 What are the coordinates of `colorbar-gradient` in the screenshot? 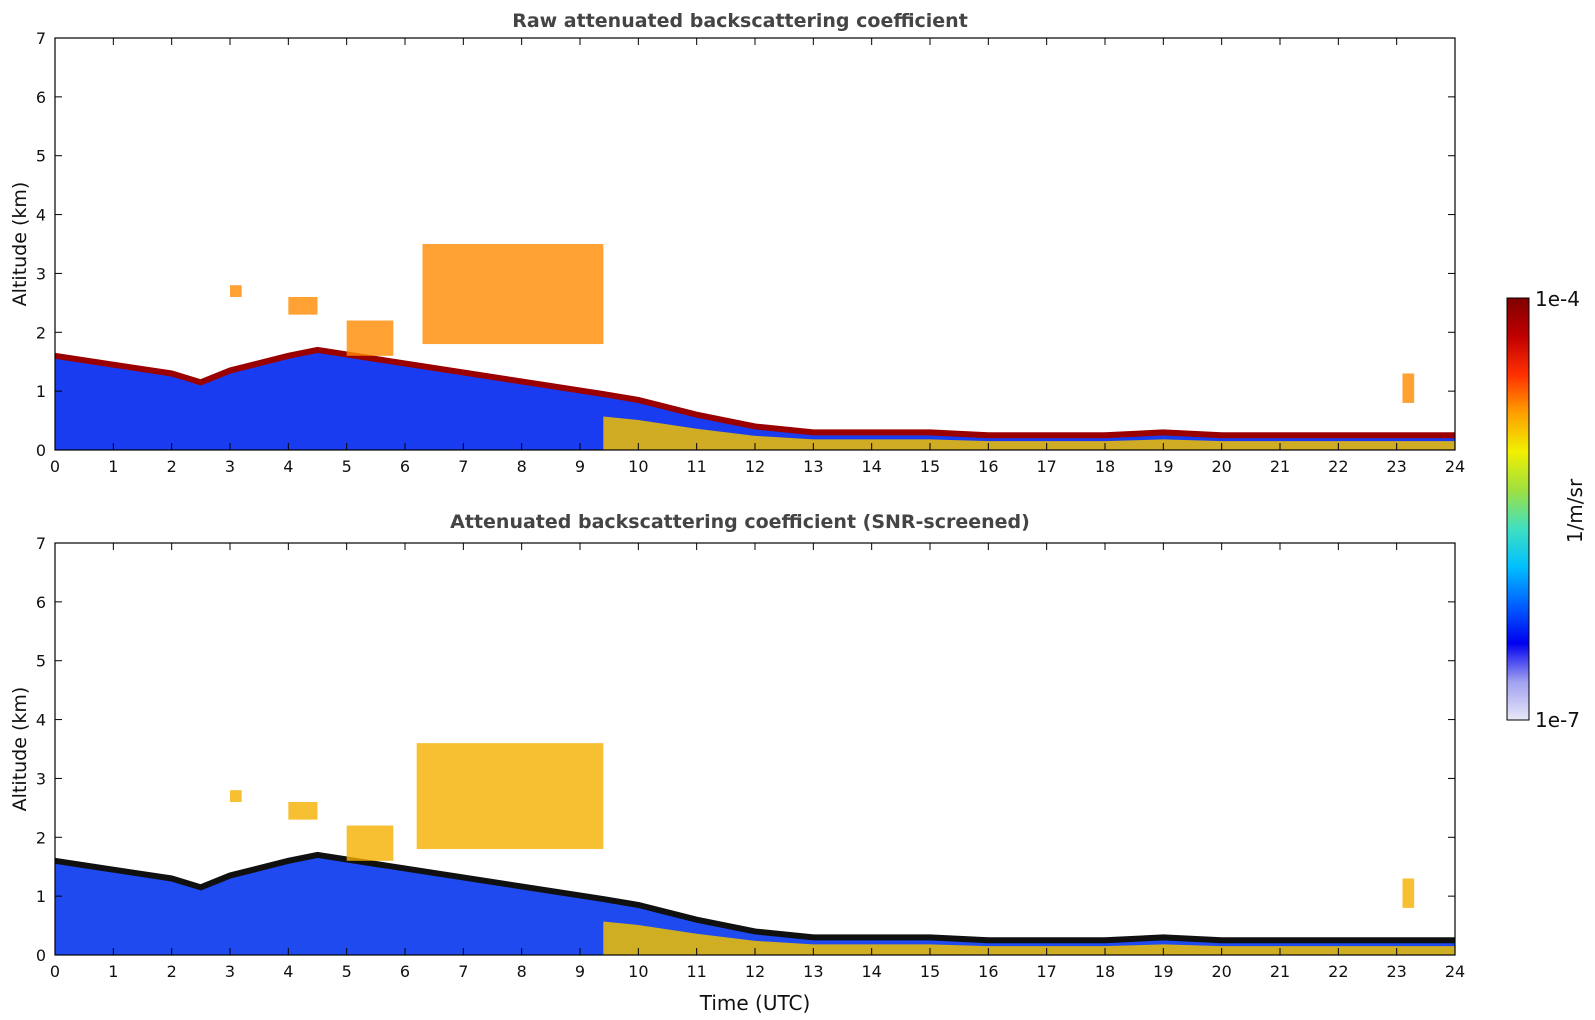 It's located at (1518, 509).